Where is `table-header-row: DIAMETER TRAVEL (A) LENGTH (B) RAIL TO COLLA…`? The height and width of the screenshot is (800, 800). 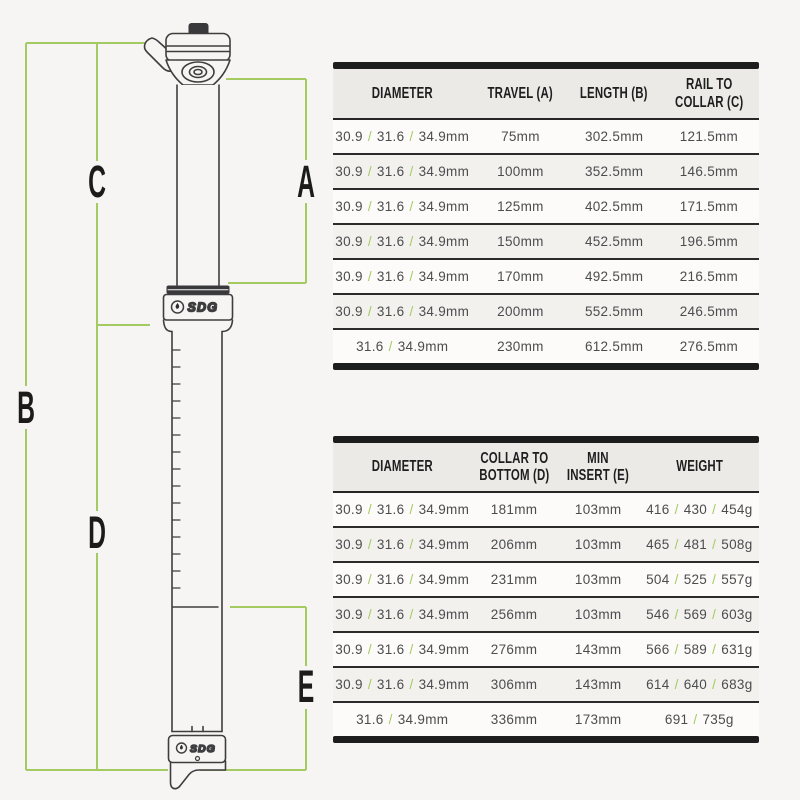
table-header-row: DIAMETER TRAVEL (A) LENGTH (B) RAIL TO COLLA… is located at coordinates (546, 94).